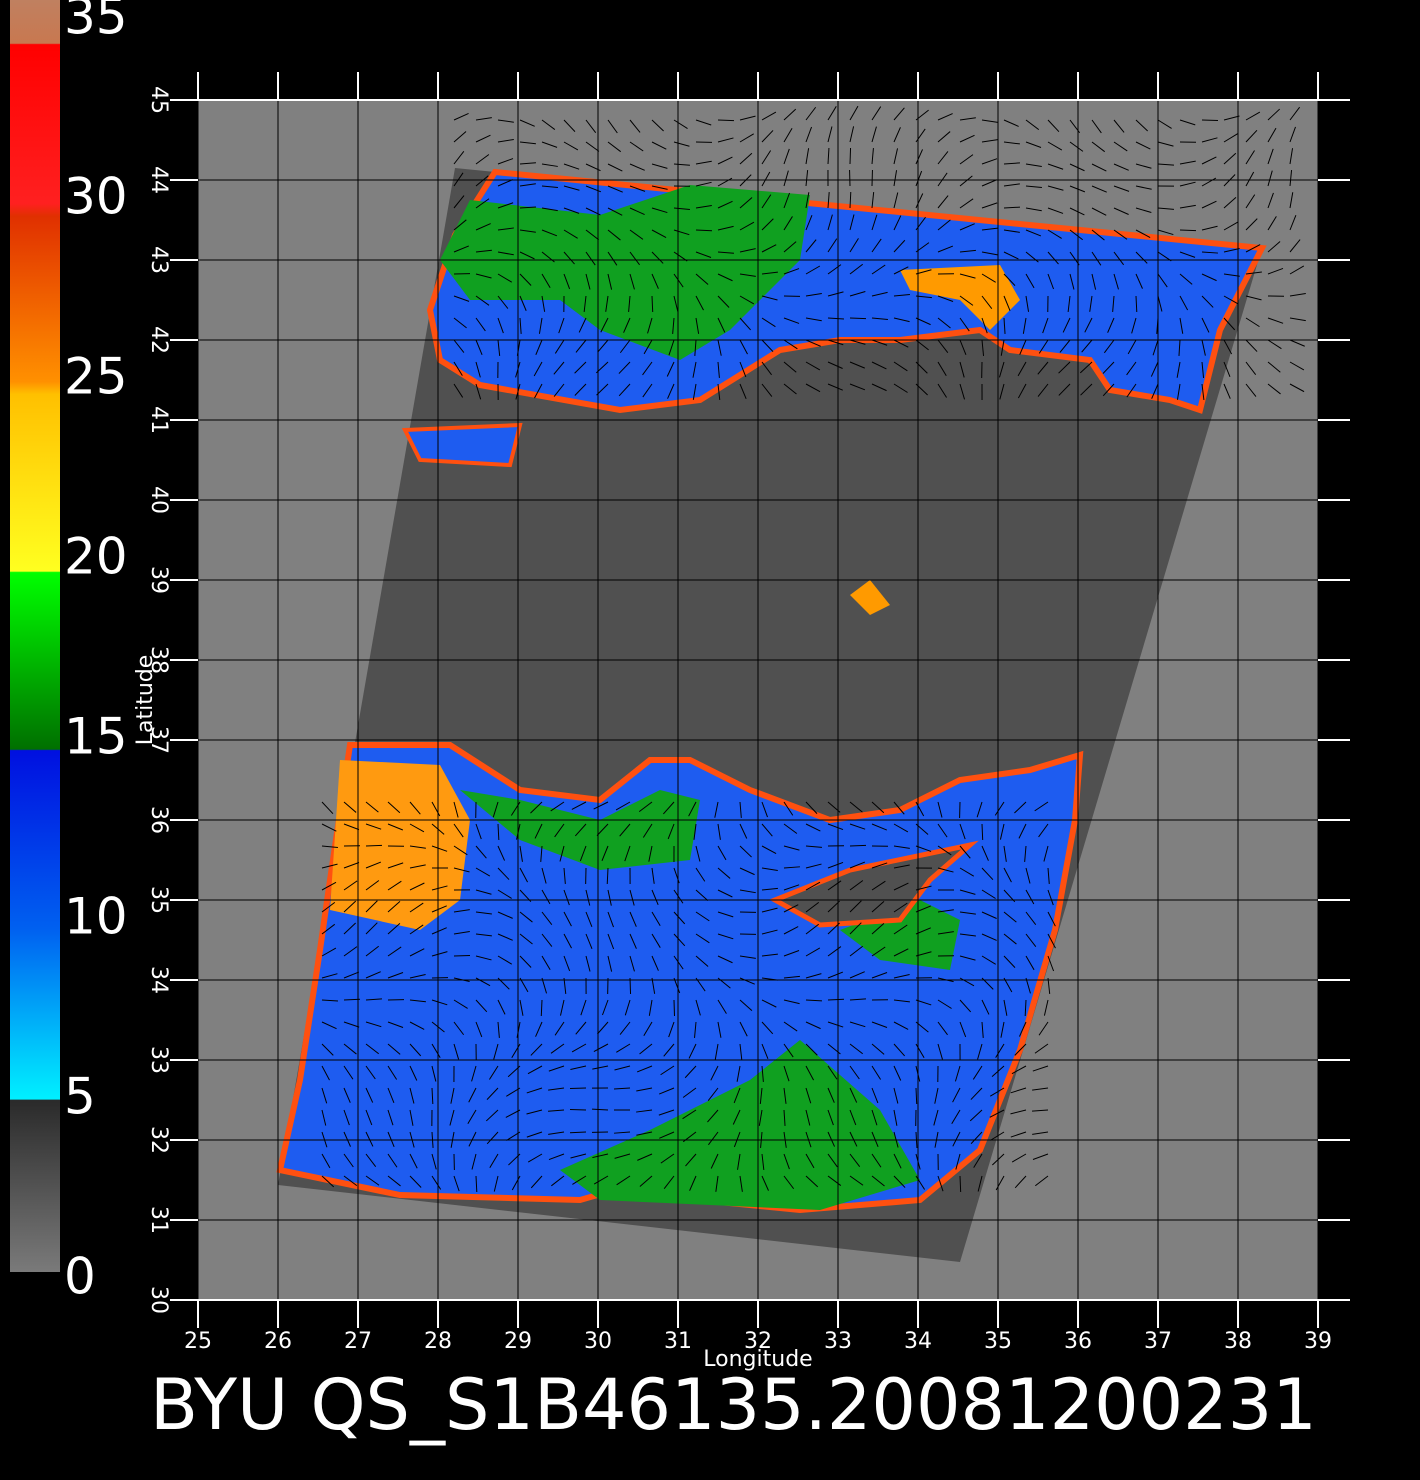 This screenshot has width=1420, height=1480. I want to click on y-tick-label: 43, so click(158, 260).